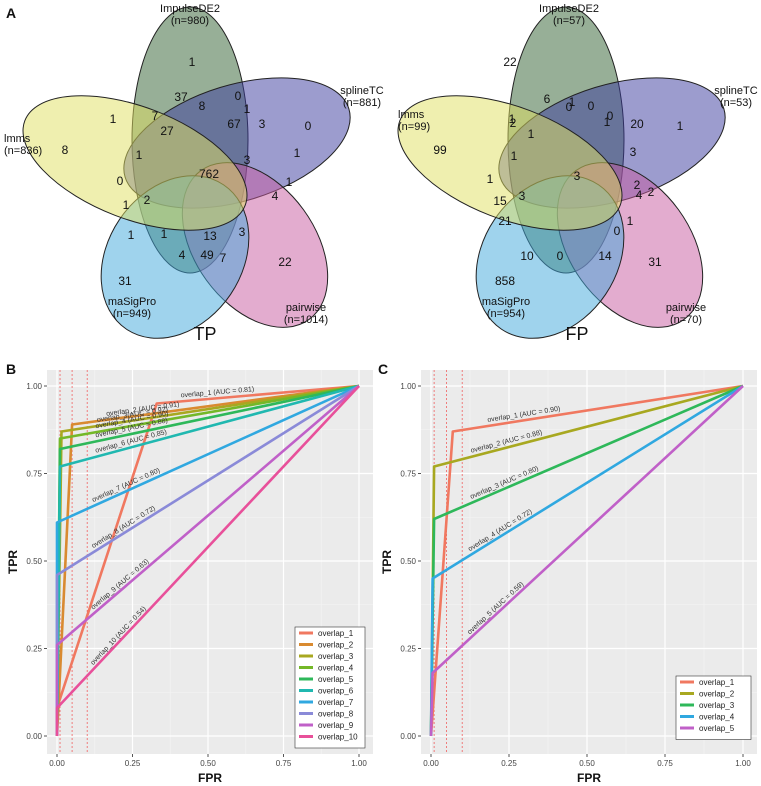  What do you see at coordinates (717, 694) in the screenshot?
I see `legend-label: overlap_2` at bounding box center [717, 694].